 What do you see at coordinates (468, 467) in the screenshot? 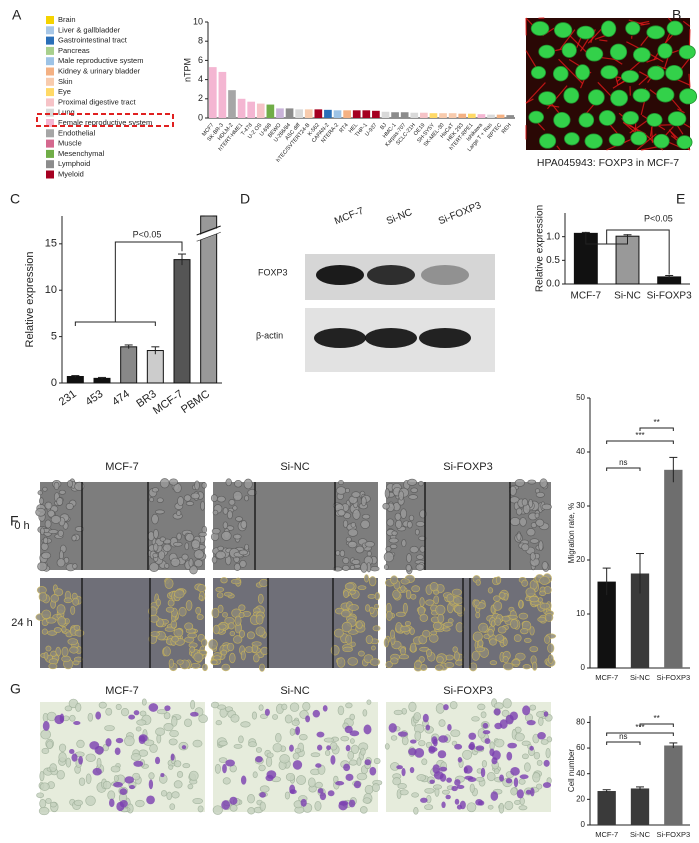
I see `column-label: Si-FOXP3` at bounding box center [468, 467].